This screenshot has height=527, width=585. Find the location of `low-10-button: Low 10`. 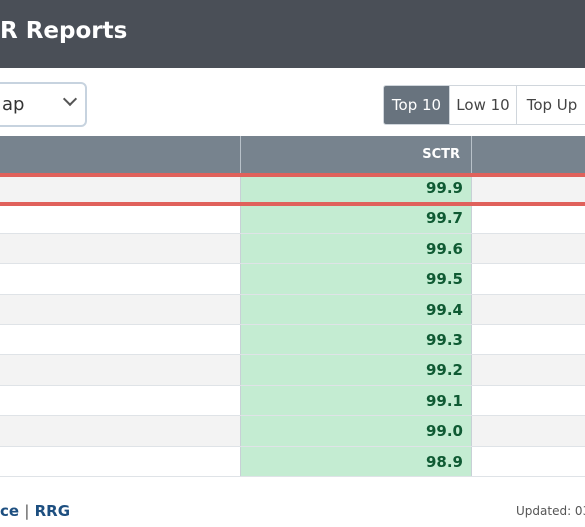

low-10-button: Low 10 is located at coordinates (483, 105).